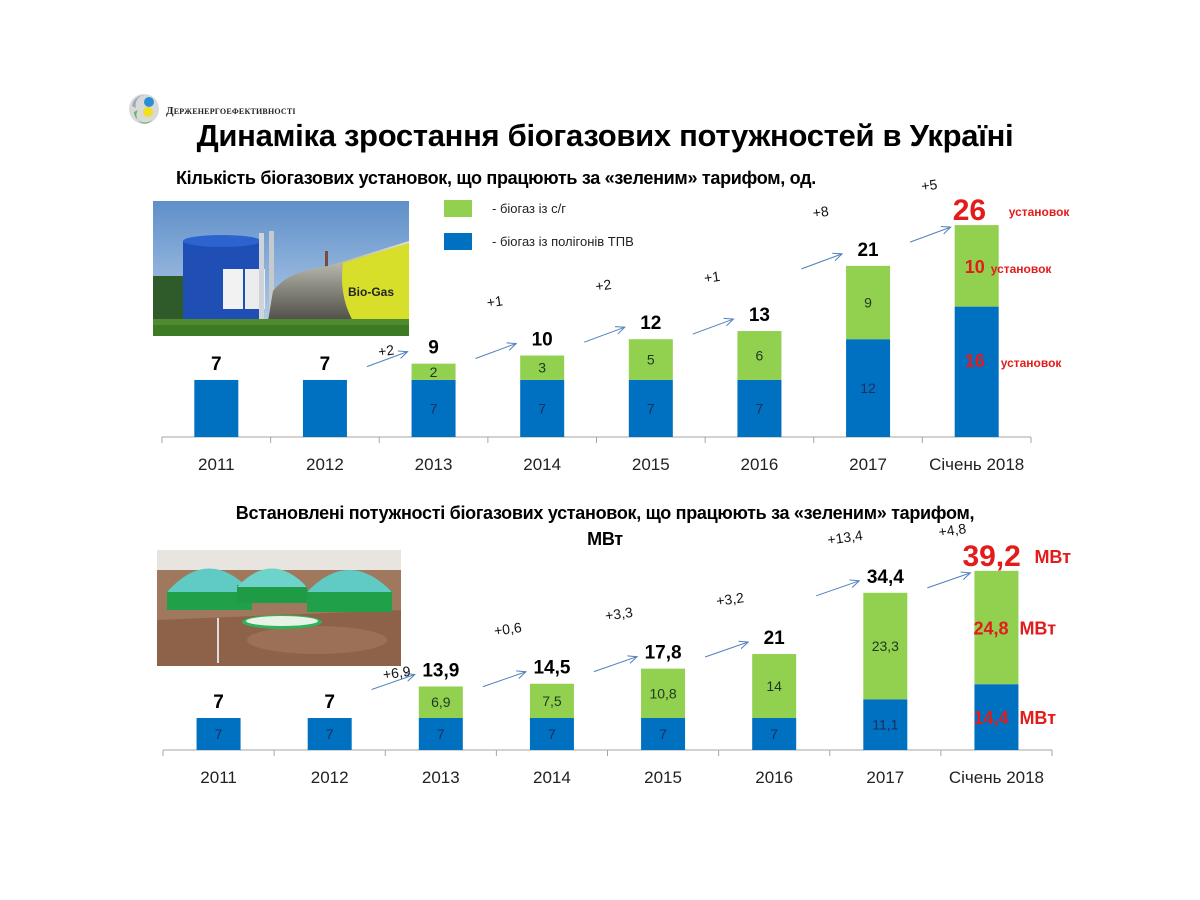 Image resolution: width=1200 pixels, height=900 pixels. Describe the element at coordinates (868, 388) in the screenshot. I see `bar-landfill-label: 12` at that location.